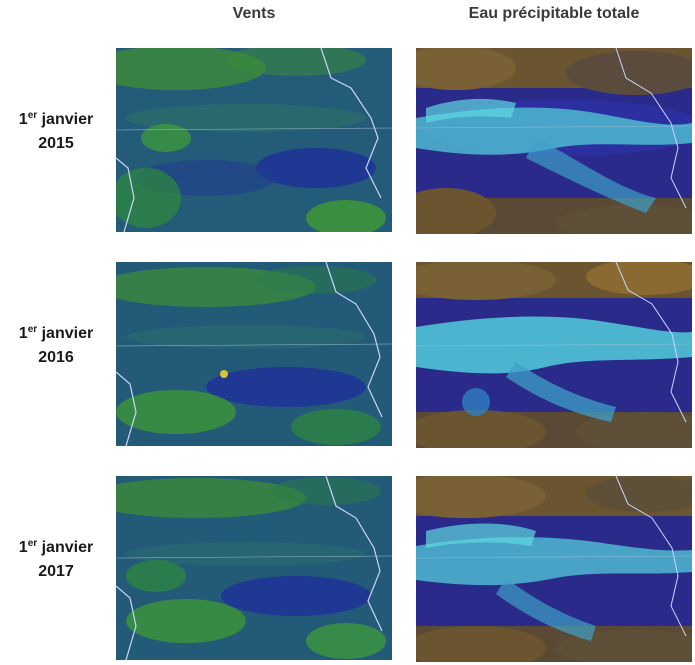  What do you see at coordinates (56, 345) in the screenshot?
I see `row-label-2016: 1er janvier 2016` at bounding box center [56, 345].